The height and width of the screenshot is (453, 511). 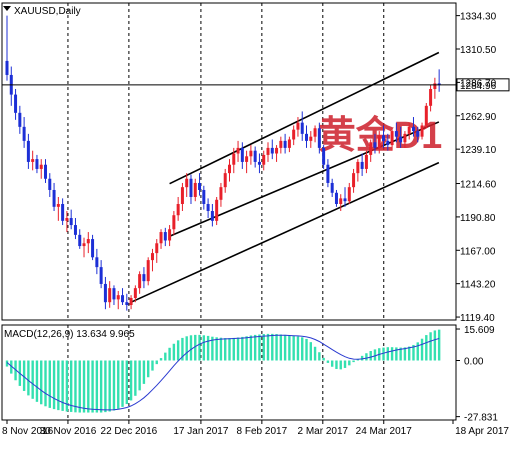 I want to click on time-tick-label: 24 Mar 2017, so click(x=384, y=431).